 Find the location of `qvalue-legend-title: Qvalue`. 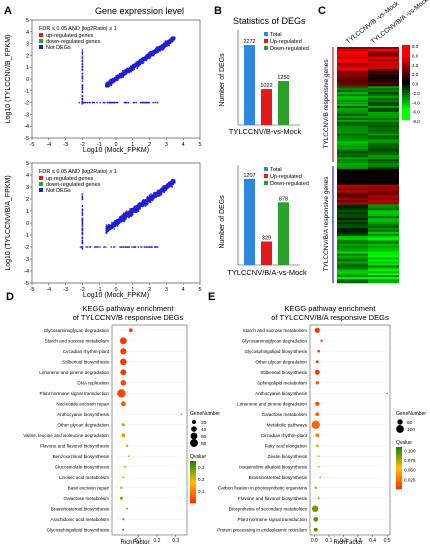

qvalue-legend-title: Qvalue is located at coordinates (198, 457).